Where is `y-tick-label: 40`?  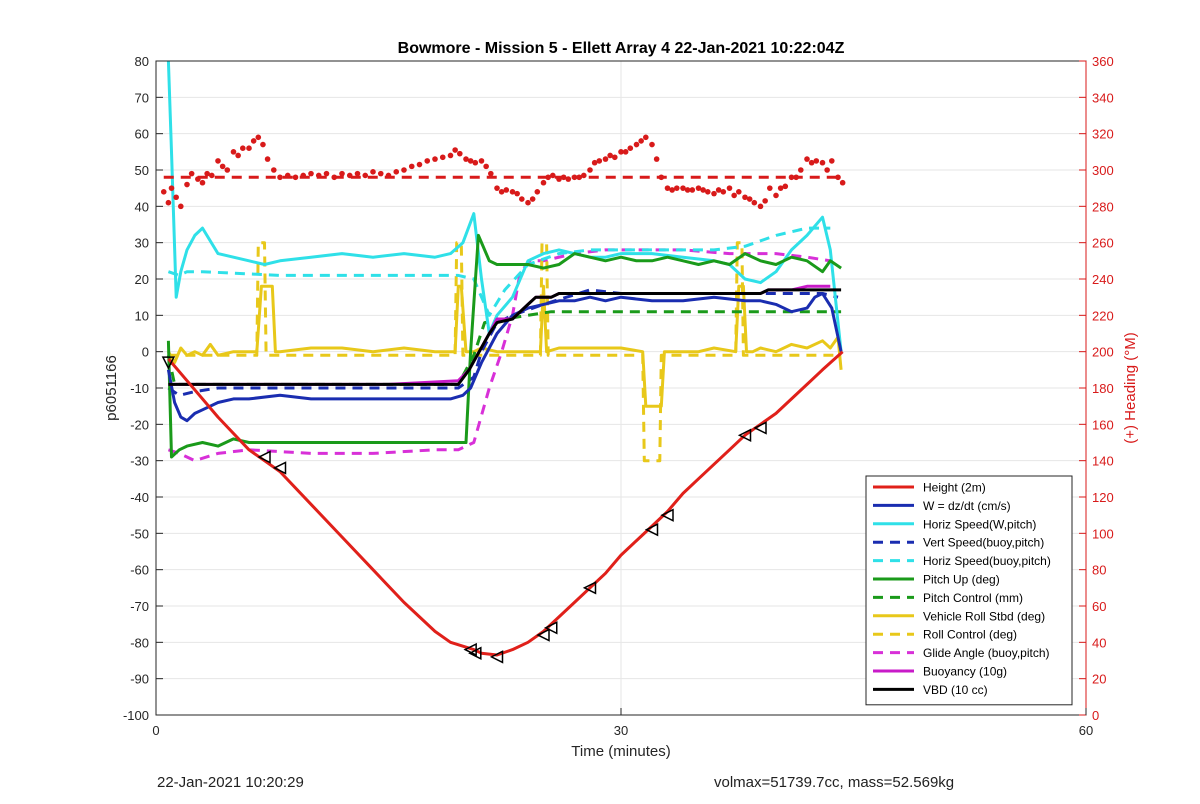
y-tick-label: 40 is located at coordinates (142, 206).